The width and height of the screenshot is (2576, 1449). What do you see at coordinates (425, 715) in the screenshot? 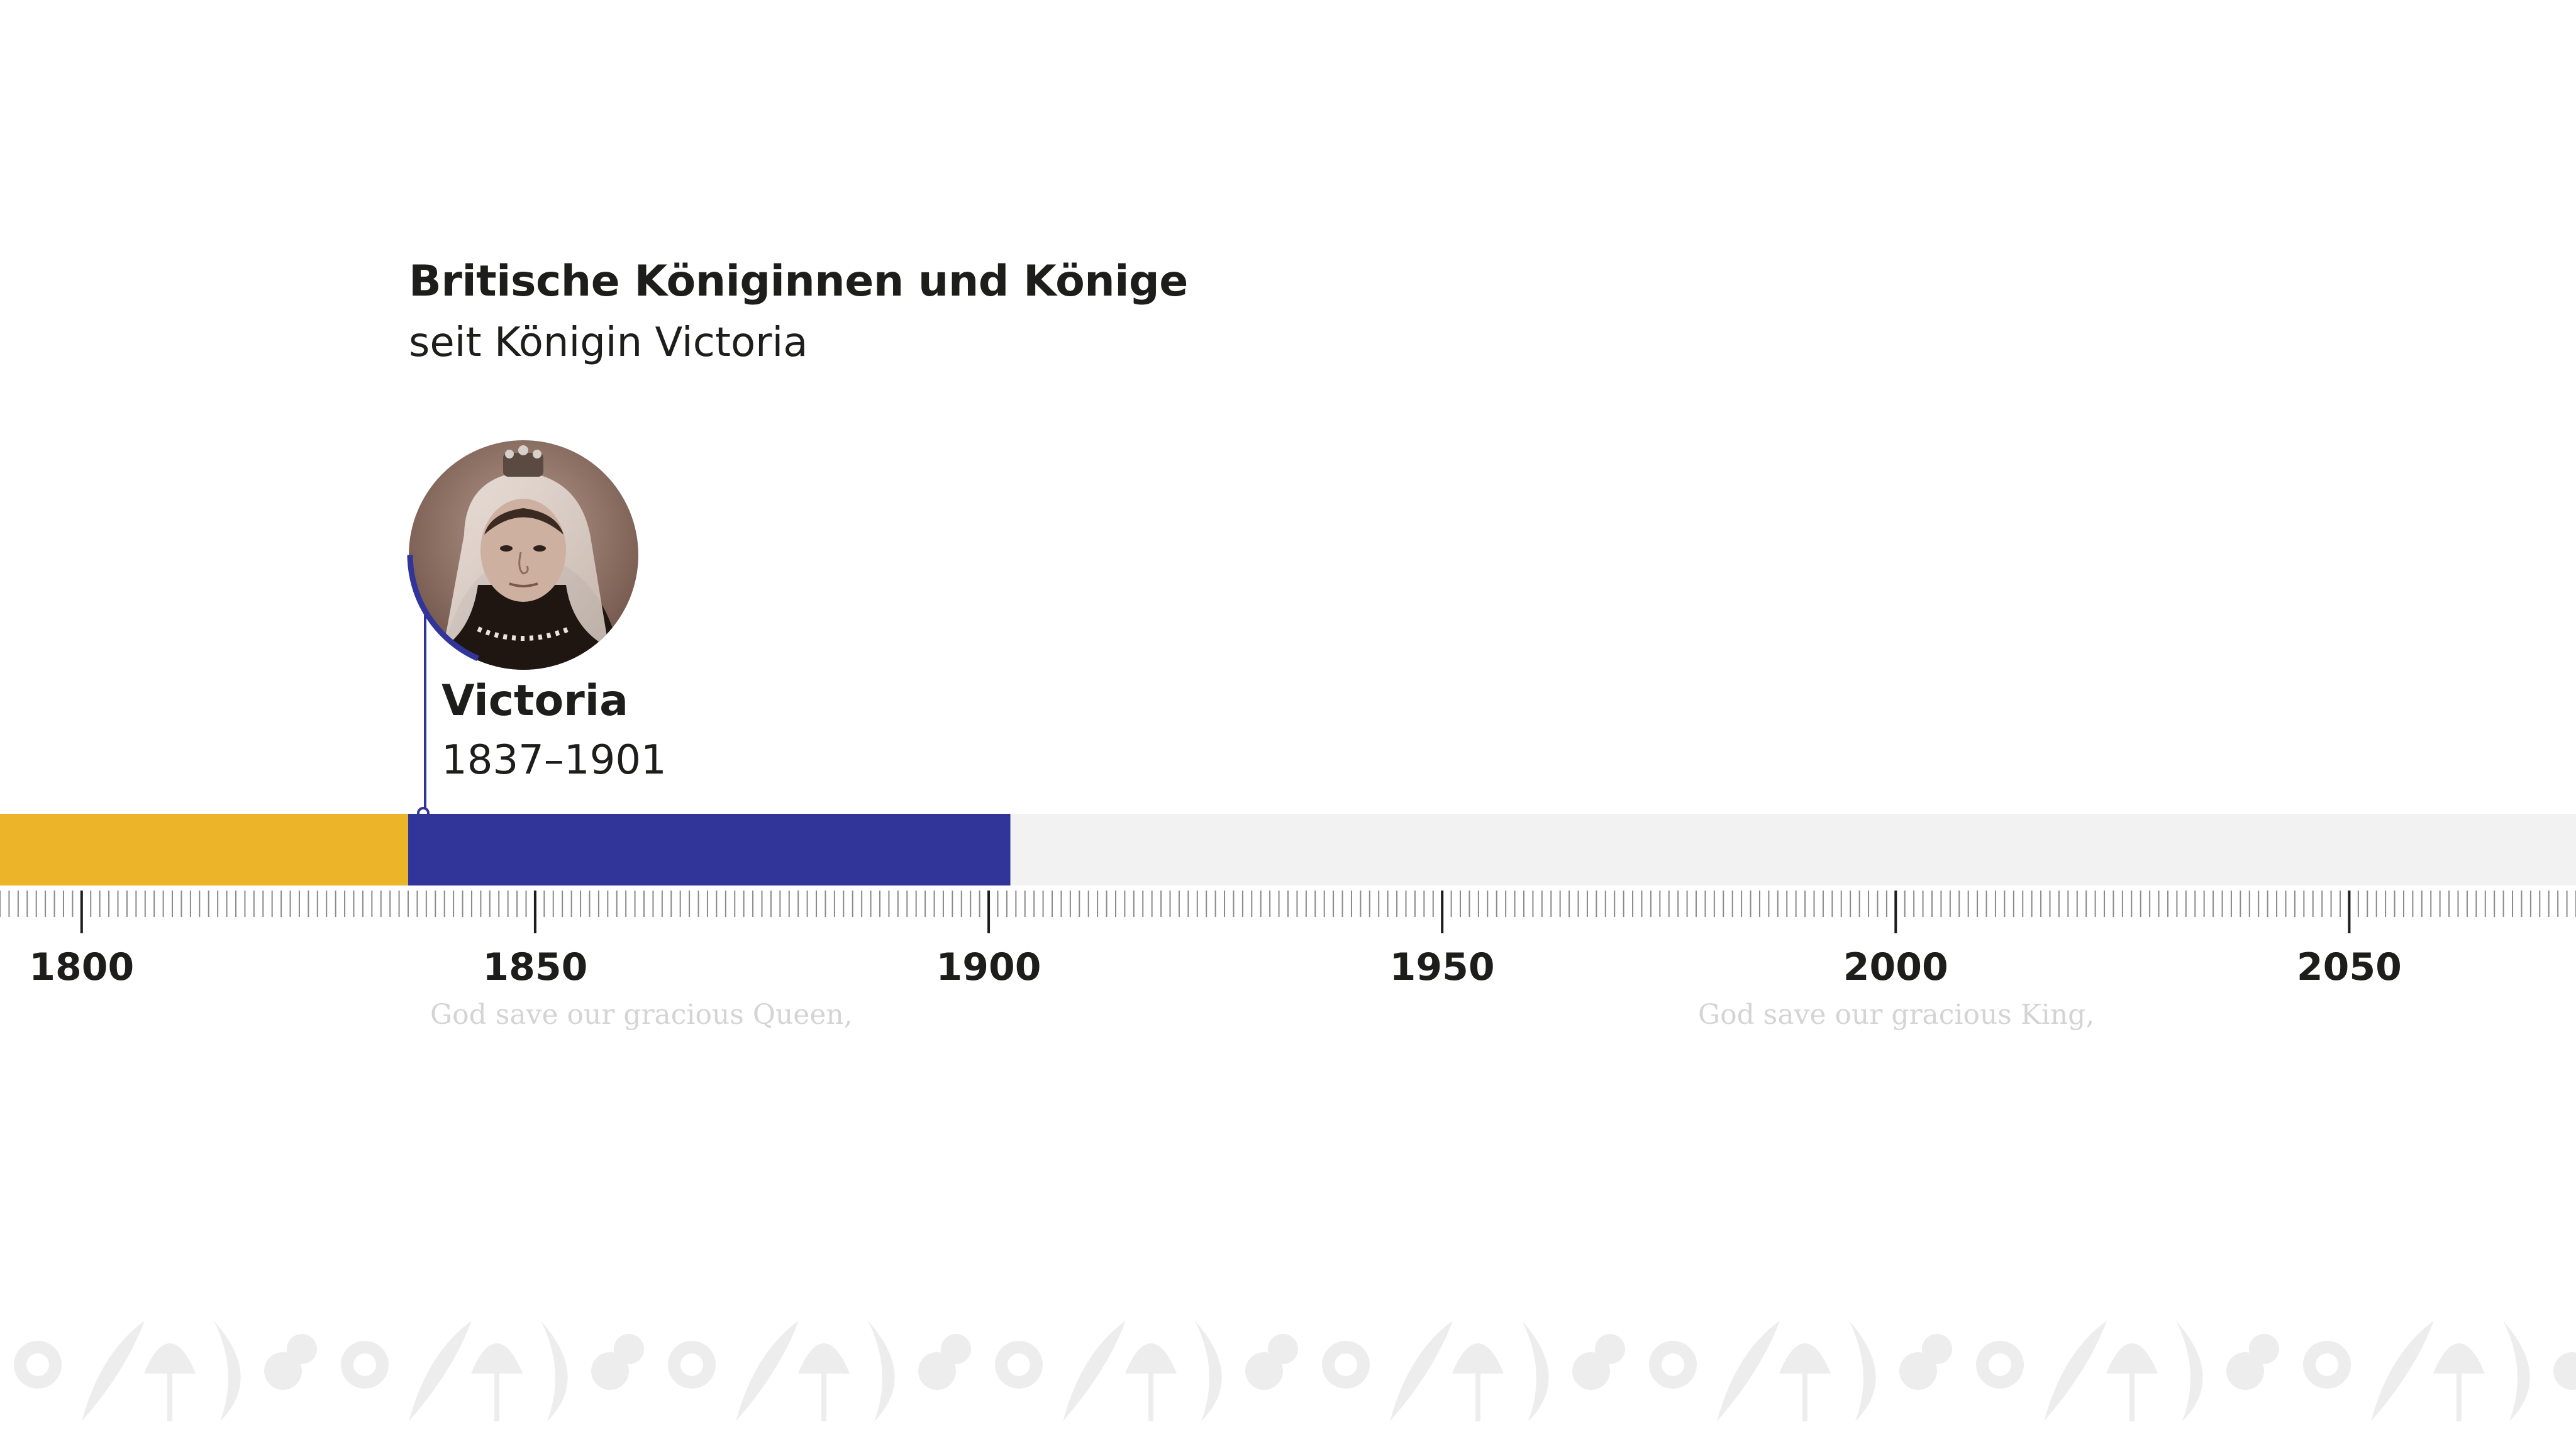
I see `marker-leader-line` at bounding box center [425, 715].